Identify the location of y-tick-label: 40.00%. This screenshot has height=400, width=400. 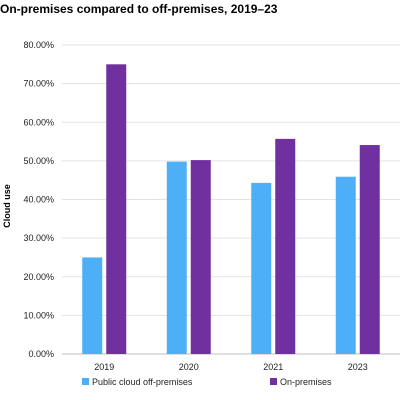
(38, 200).